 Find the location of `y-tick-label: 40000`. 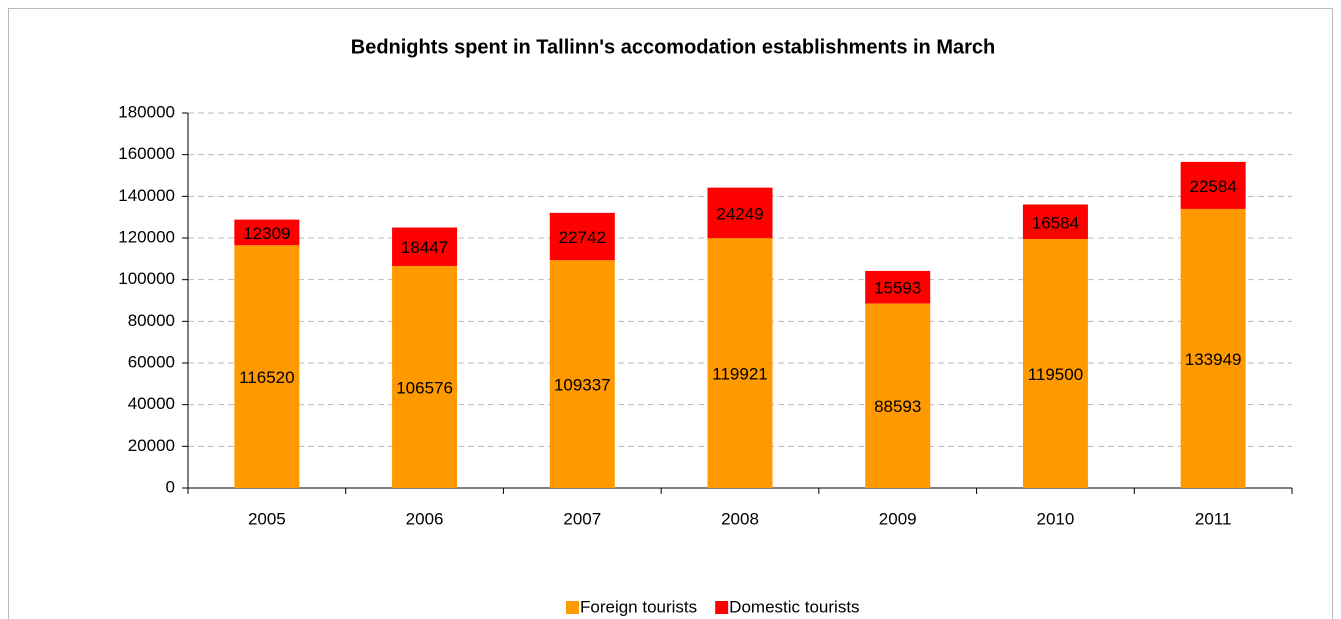

y-tick-label: 40000 is located at coordinates (151, 403).